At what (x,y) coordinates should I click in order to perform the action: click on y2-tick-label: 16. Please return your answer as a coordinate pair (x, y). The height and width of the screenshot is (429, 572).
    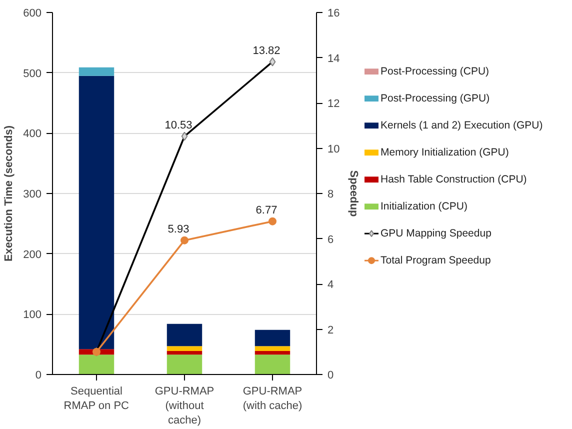
    Looking at the image, I should click on (334, 14).